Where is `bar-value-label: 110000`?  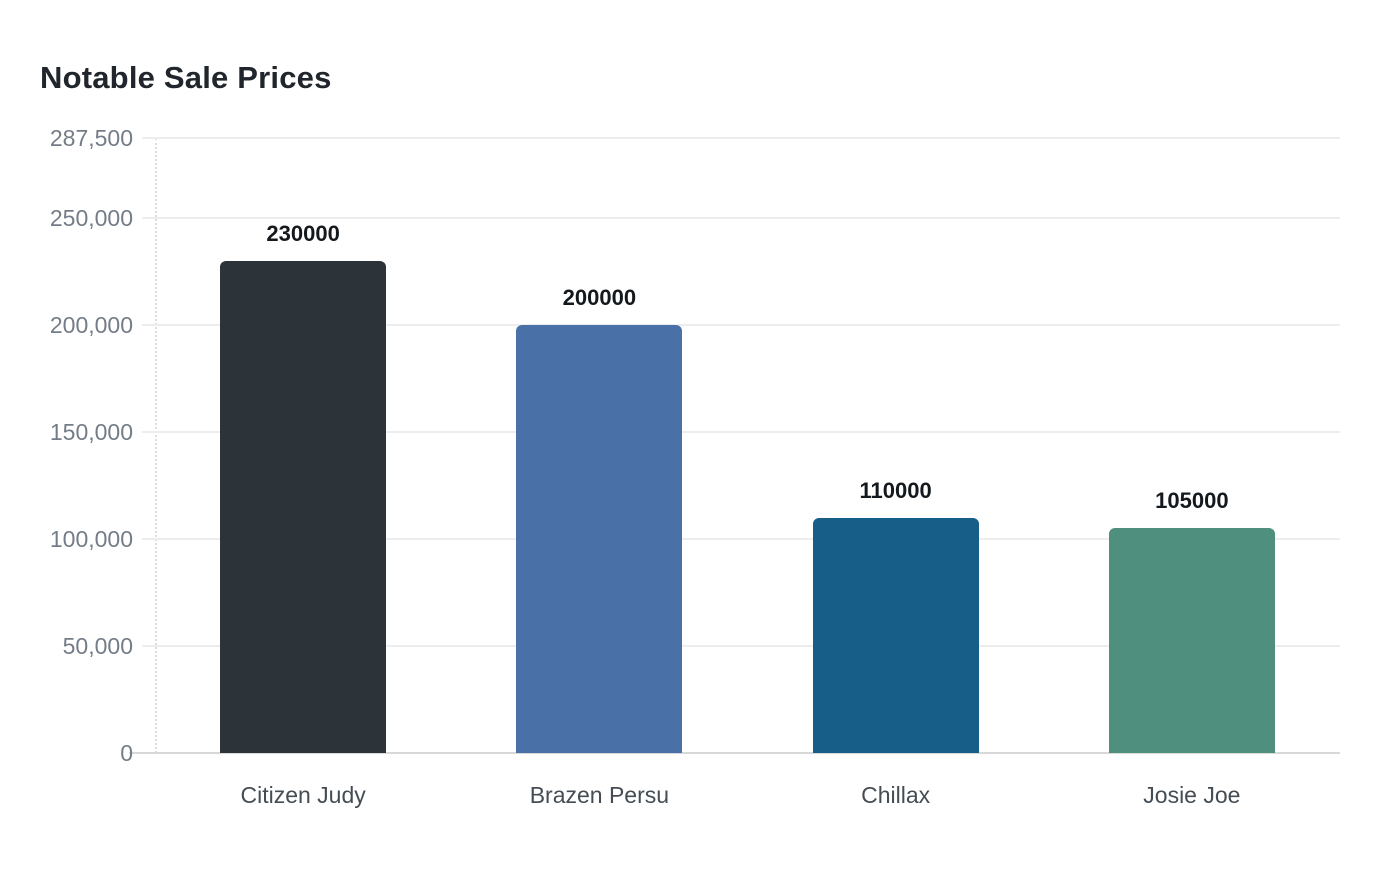
bar-value-label: 110000 is located at coordinates (895, 490).